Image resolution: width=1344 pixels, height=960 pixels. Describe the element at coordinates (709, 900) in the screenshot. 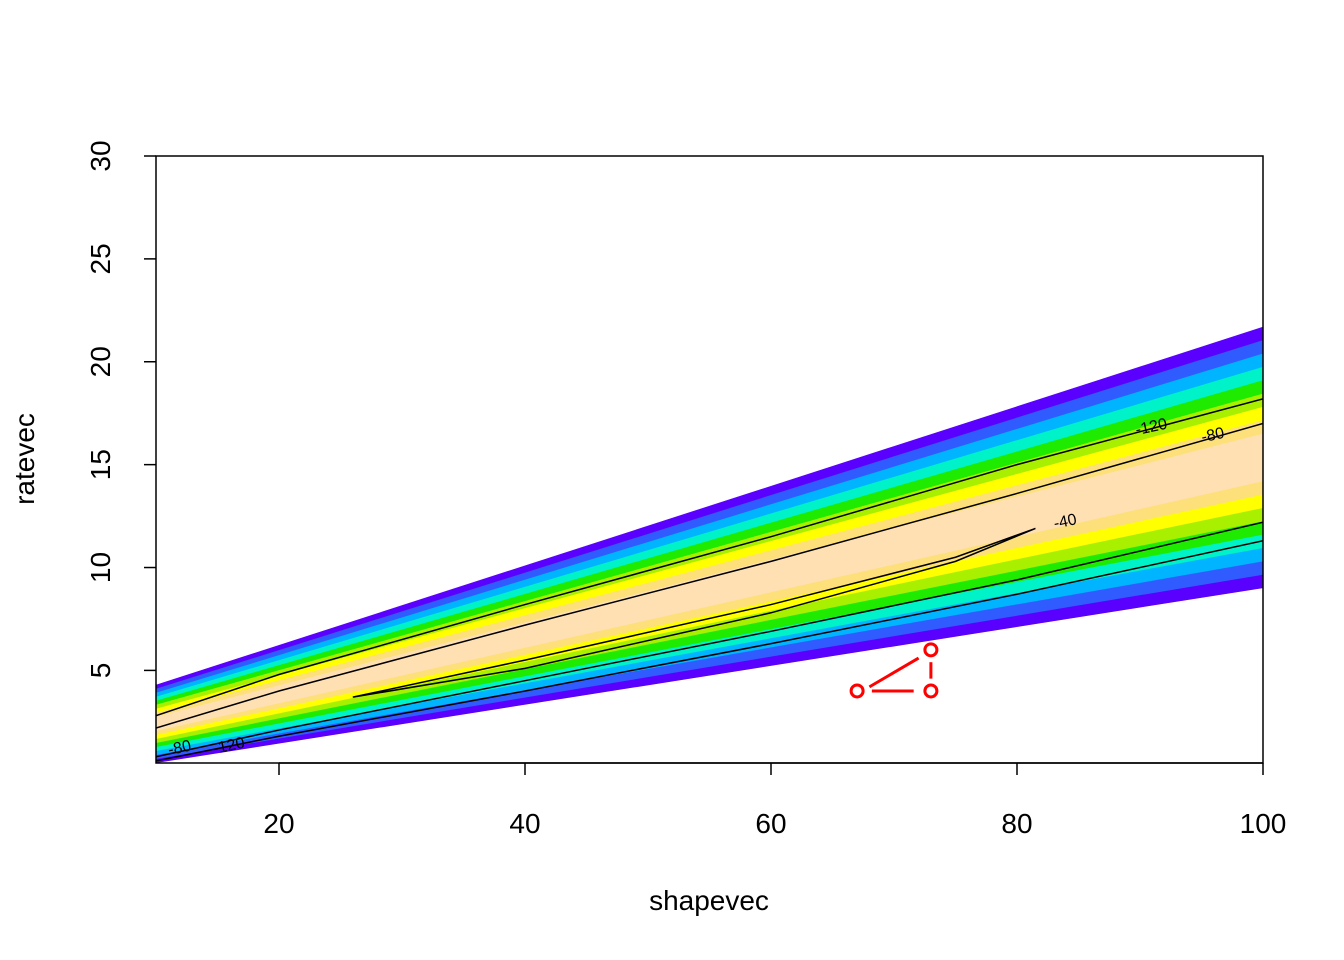

I see `x-axis-label: shapevec` at that location.